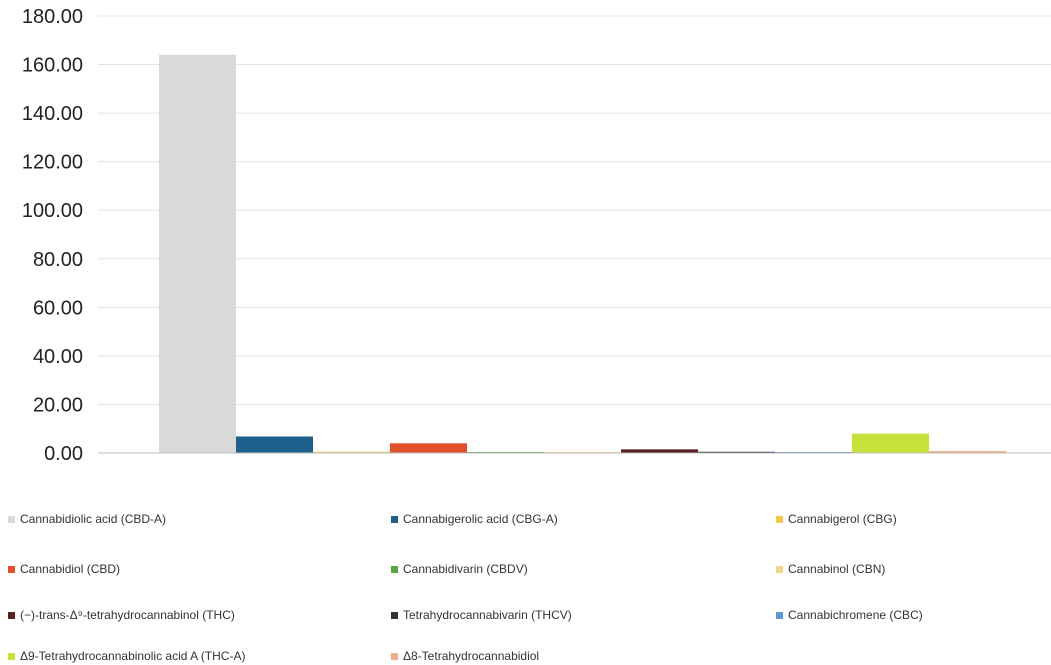 This screenshot has height=665, width=1051. Describe the element at coordinates (63, 454) in the screenshot. I see `y-tick-label: 0.00` at that location.